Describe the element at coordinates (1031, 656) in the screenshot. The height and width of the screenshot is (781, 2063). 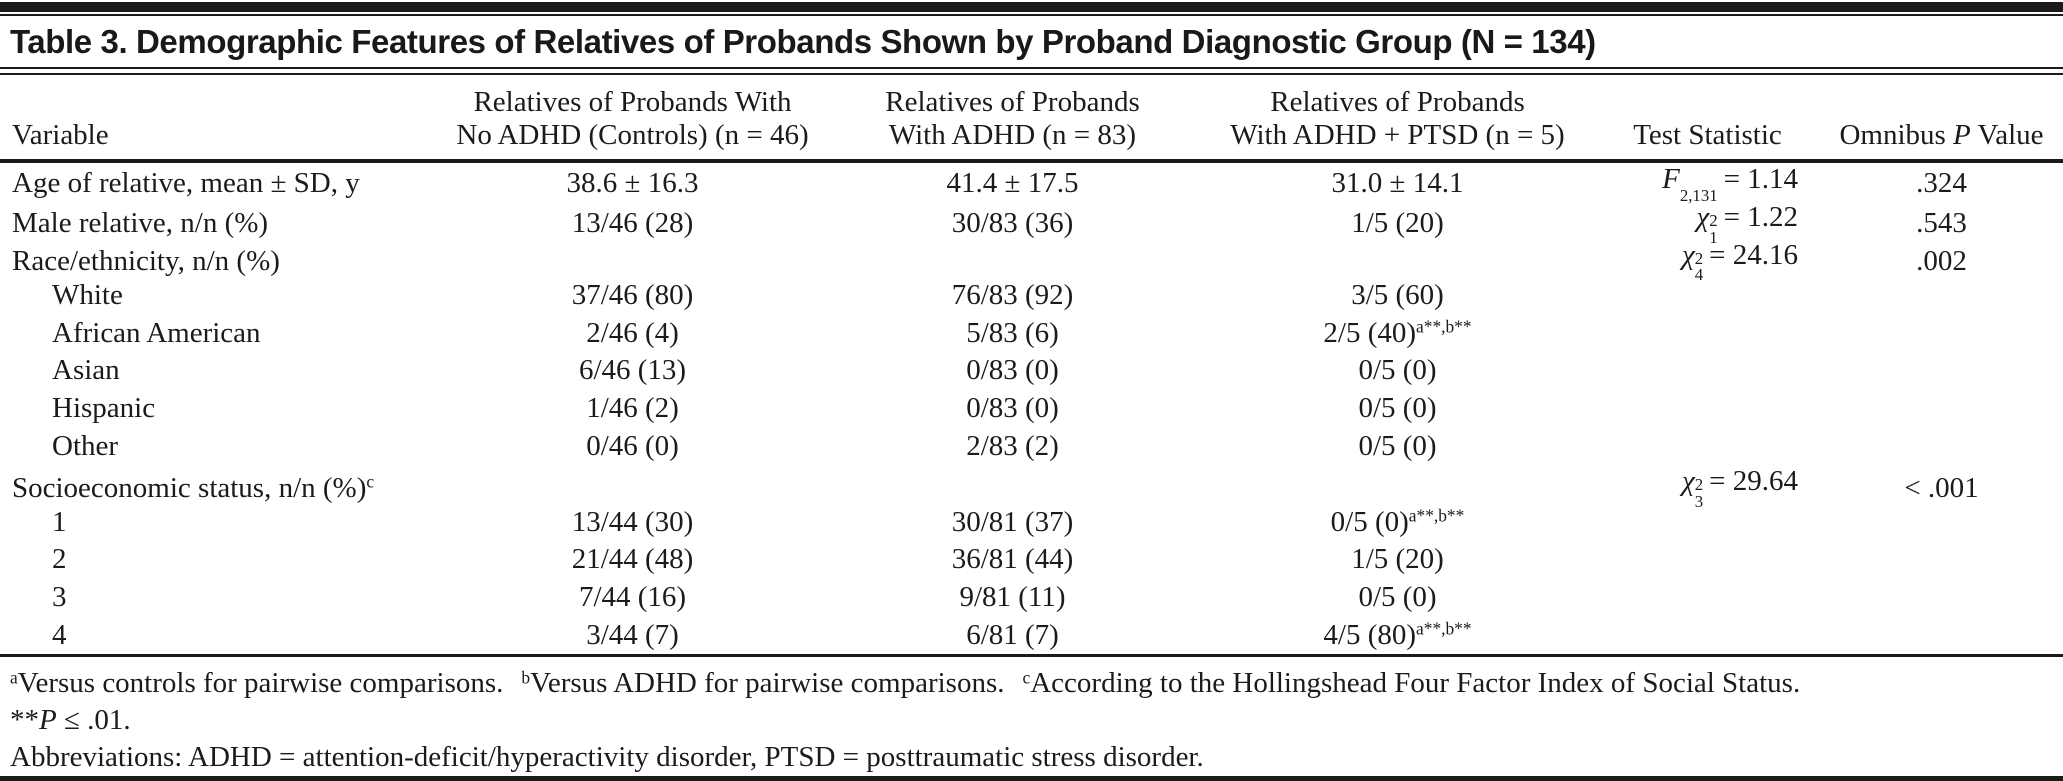
I see `footnote-top-rule` at that location.